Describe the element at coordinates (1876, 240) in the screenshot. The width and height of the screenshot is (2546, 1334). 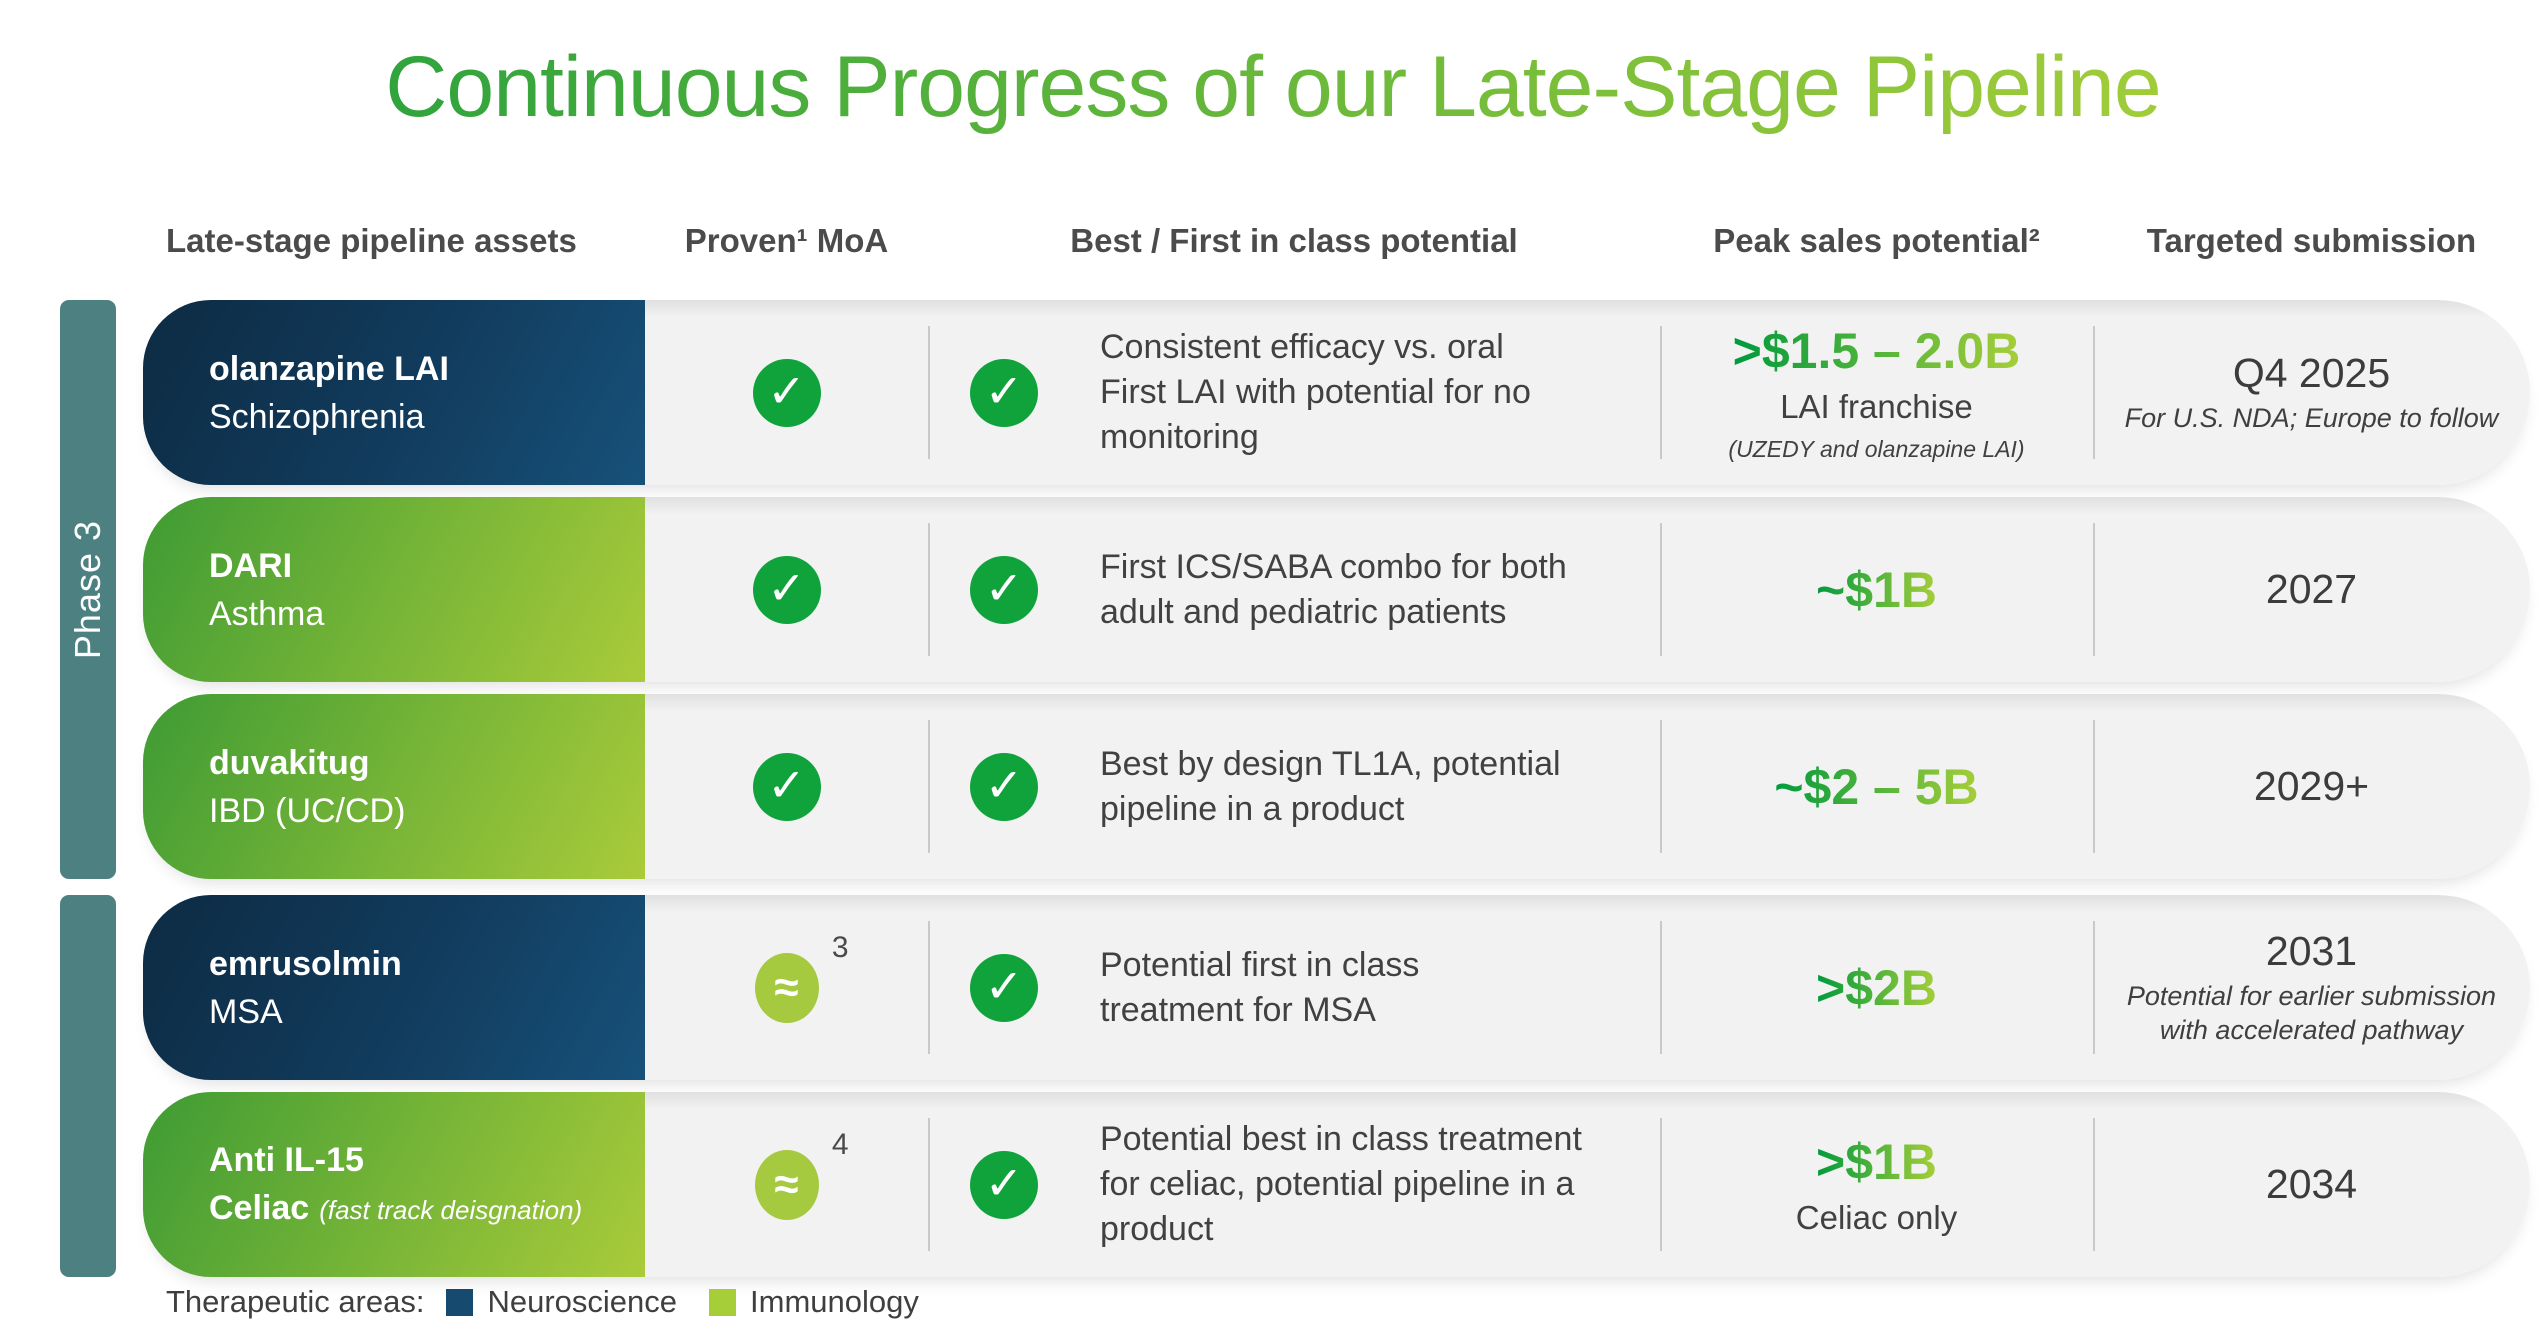
I see `column-header-peak-sales: Peak sales potential²` at that location.